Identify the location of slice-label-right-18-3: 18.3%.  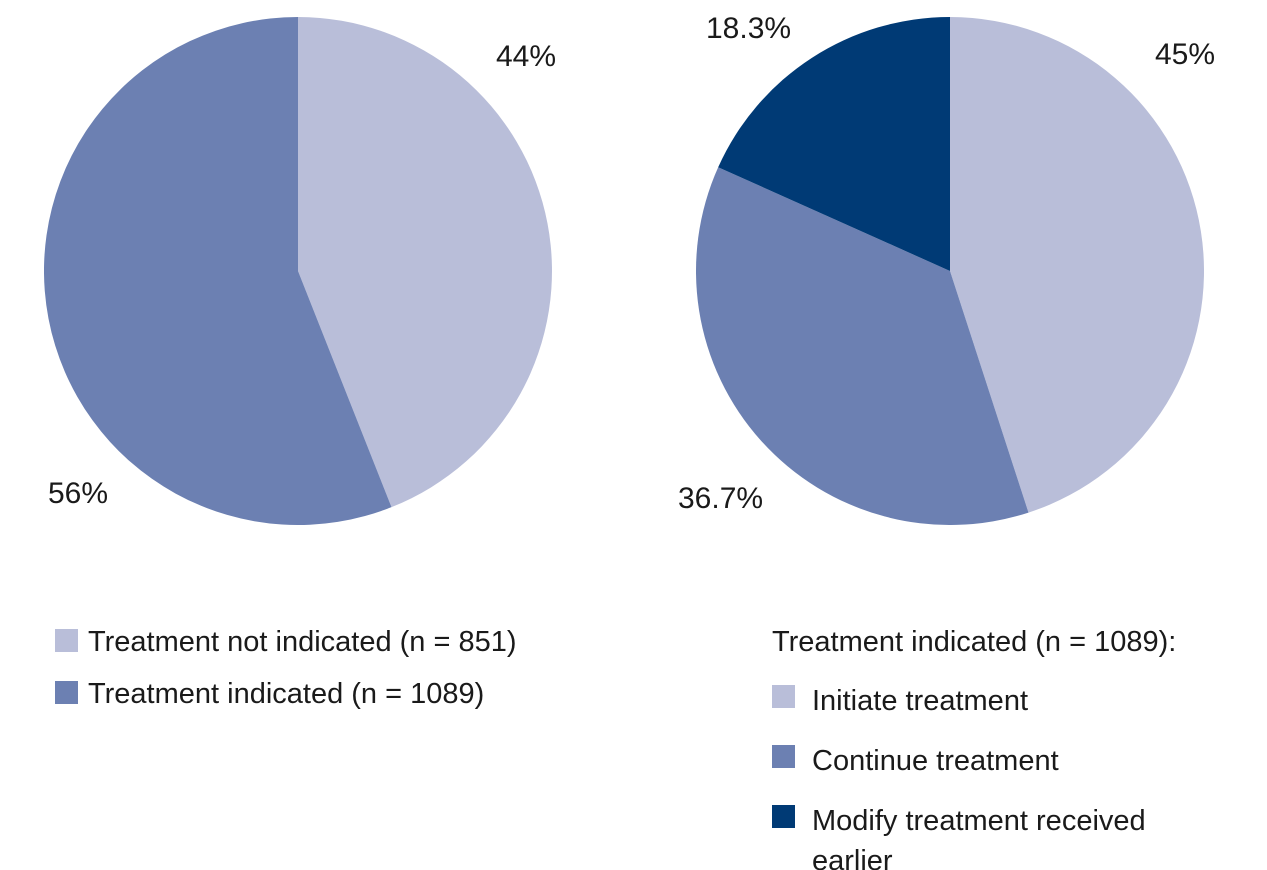
(749, 28).